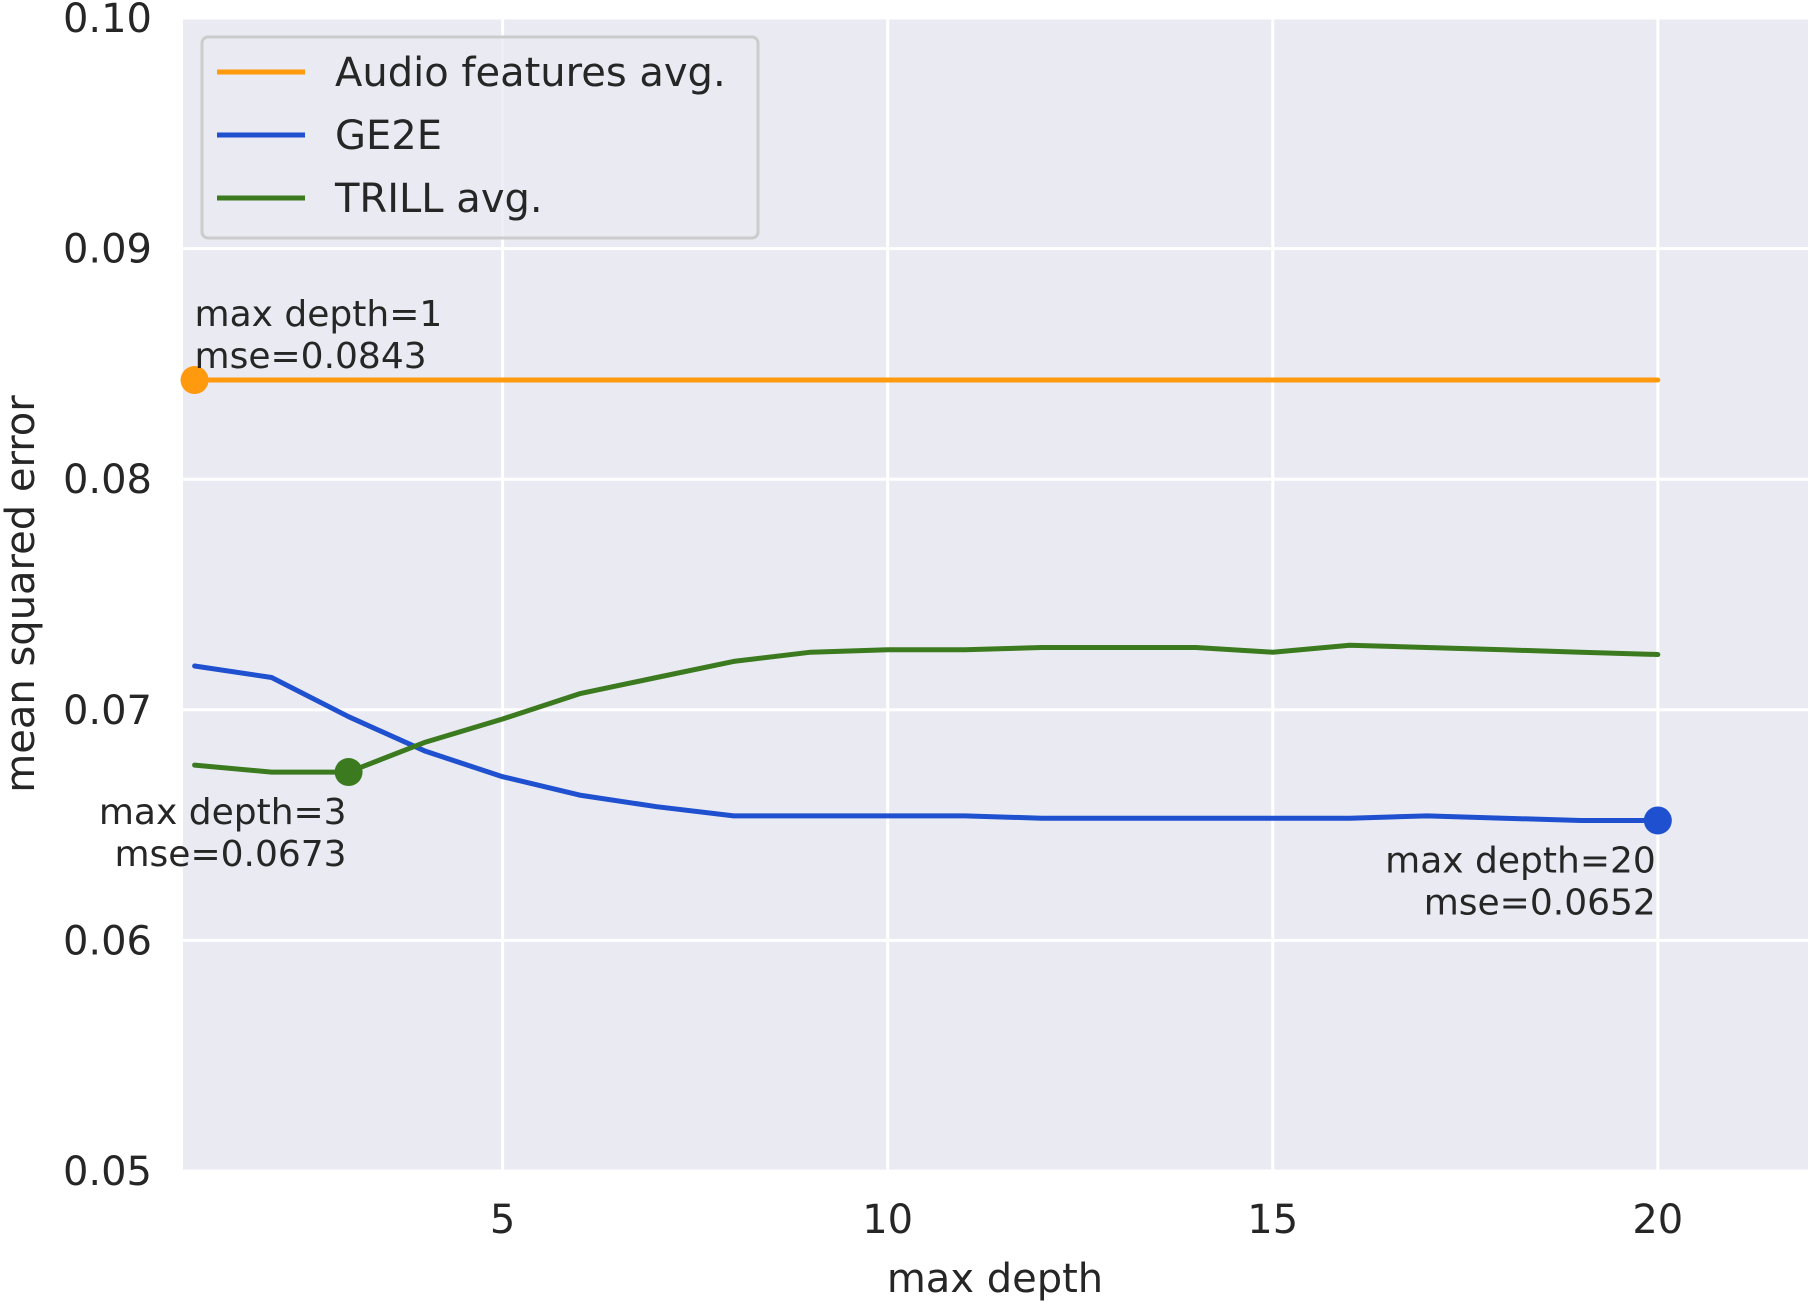 The height and width of the screenshot is (1301, 1808). What do you see at coordinates (107, 711) in the screenshot?
I see `y-tick-label: 0.07` at bounding box center [107, 711].